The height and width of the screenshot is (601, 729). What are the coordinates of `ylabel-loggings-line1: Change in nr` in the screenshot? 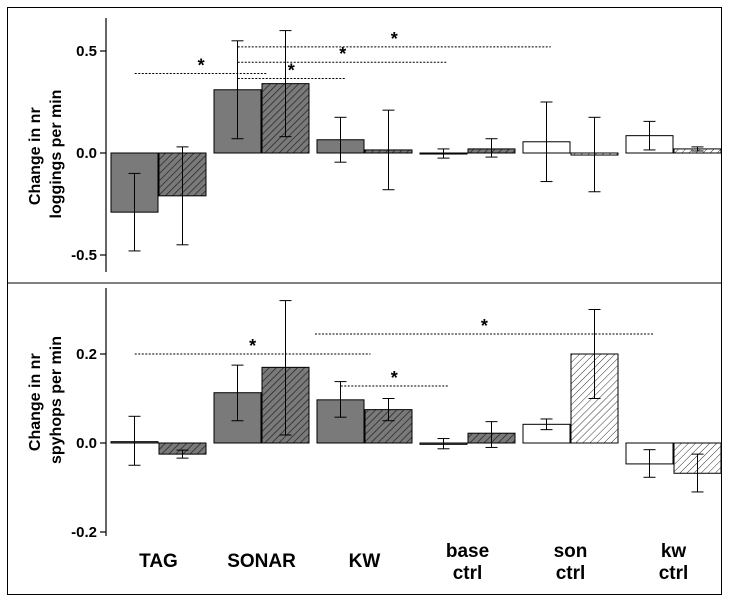 It's located at (35, 156).